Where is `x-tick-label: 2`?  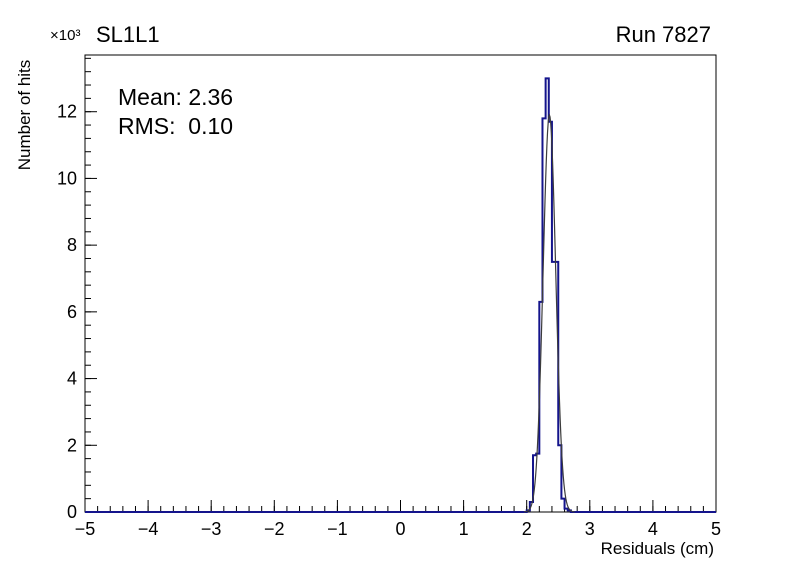
x-tick-label: 2 is located at coordinates (527, 529).